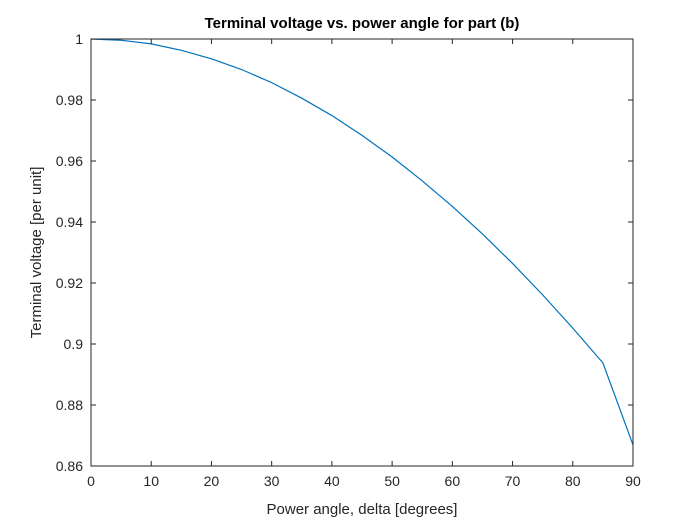  Describe the element at coordinates (36, 253) in the screenshot. I see `y-axis-label: Terminal voltage [per unit]` at that location.